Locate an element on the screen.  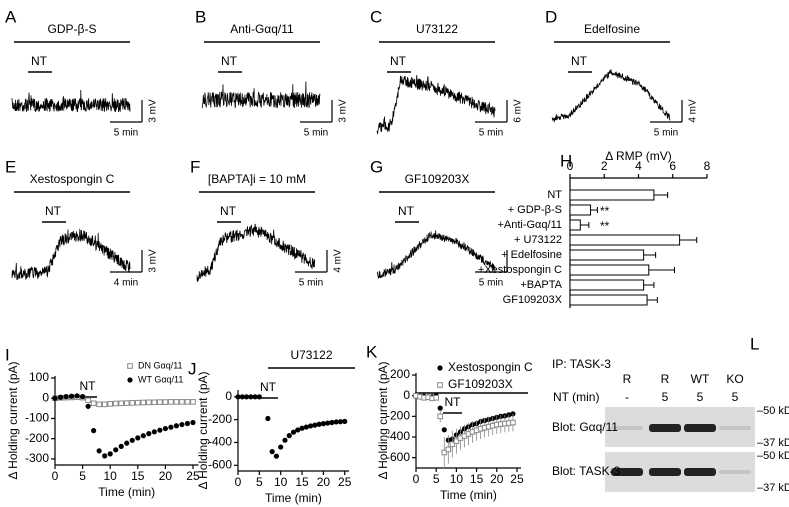
scale-x-label: 4 min is located at coordinates (126, 283).